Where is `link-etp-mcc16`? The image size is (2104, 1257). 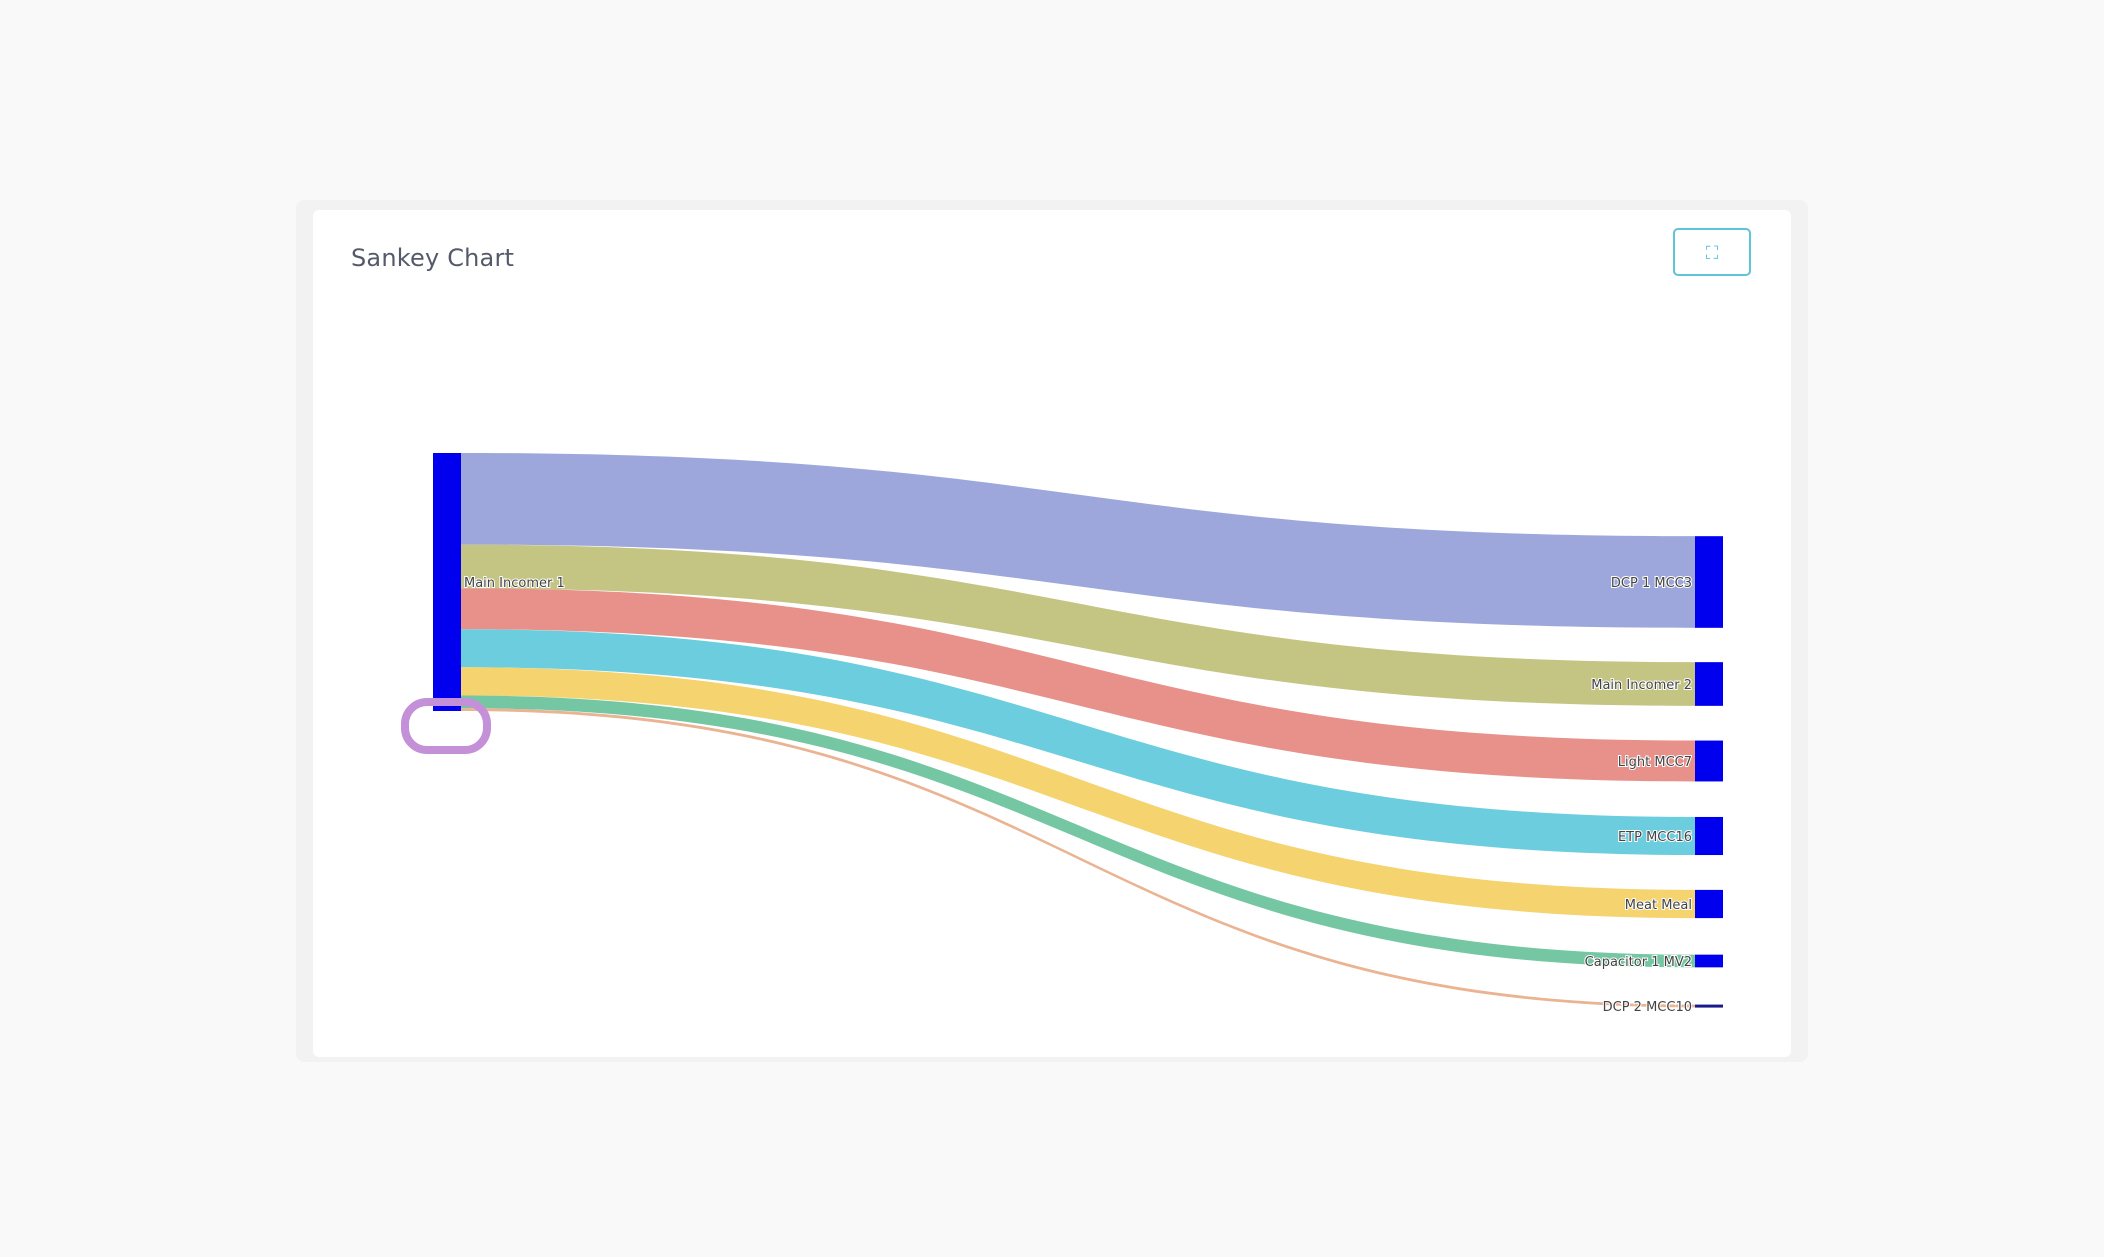 link-etp-mcc16 is located at coordinates (1078, 742).